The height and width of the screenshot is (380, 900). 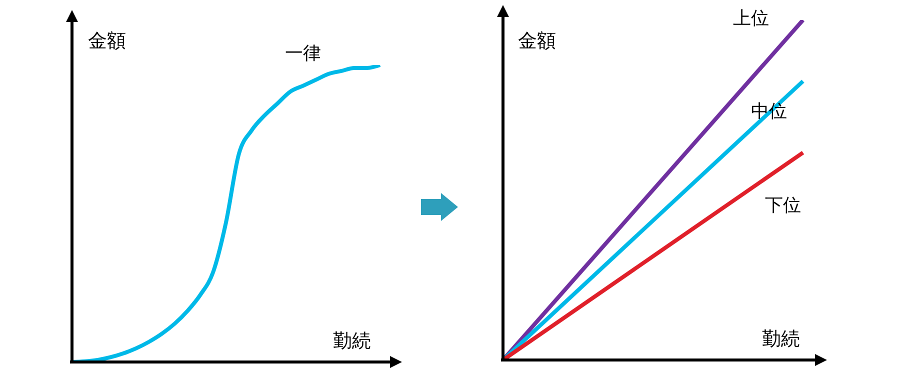 What do you see at coordinates (303, 53) in the screenshot?
I see `series-label: 一律` at bounding box center [303, 53].